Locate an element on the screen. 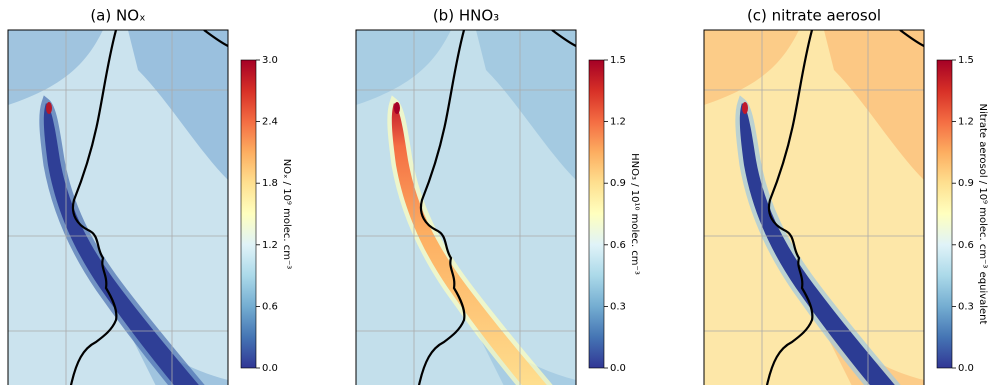 Image resolution: width=992 pixels, height=385 pixels. panel-title: (b) HNO₃ is located at coordinates (466, 16).